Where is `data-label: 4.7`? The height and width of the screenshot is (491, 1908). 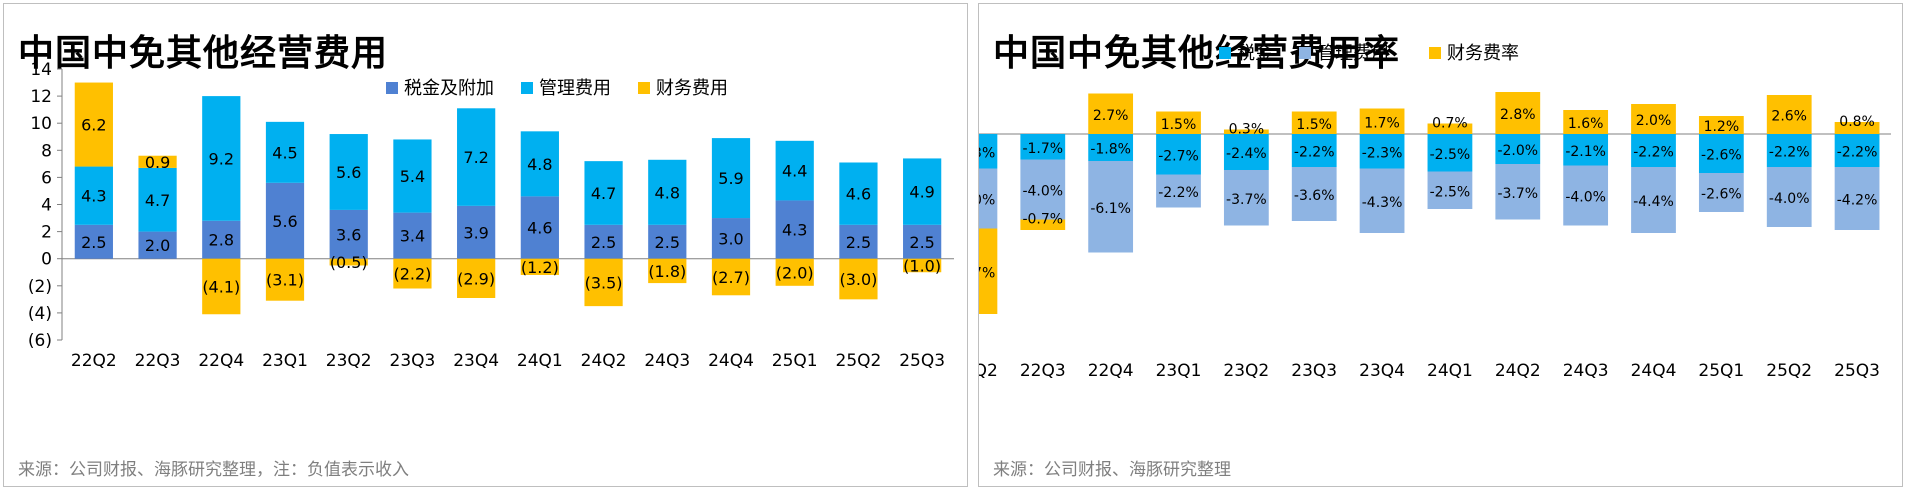
data-label: 4.7 is located at coordinates (157, 200).